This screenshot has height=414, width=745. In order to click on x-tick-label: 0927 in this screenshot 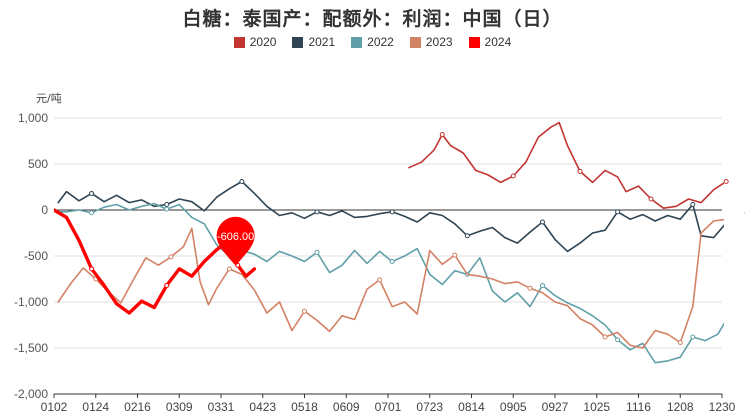, I will do `click(555, 407)`.